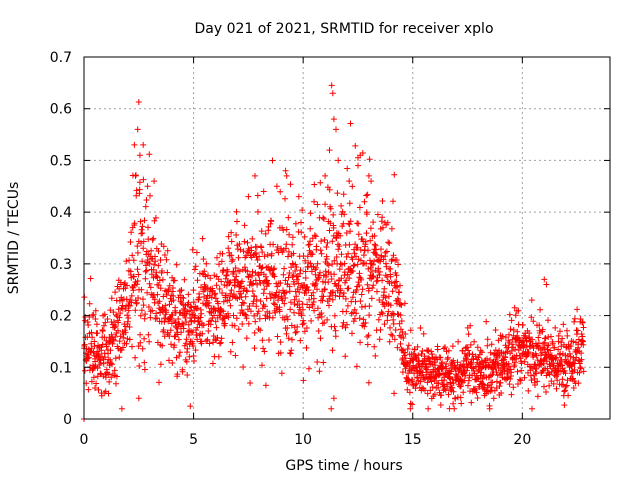 The height and width of the screenshot is (480, 640). I want to click on x-tick-labels: 0 5 10 15 20, so click(306, 440).